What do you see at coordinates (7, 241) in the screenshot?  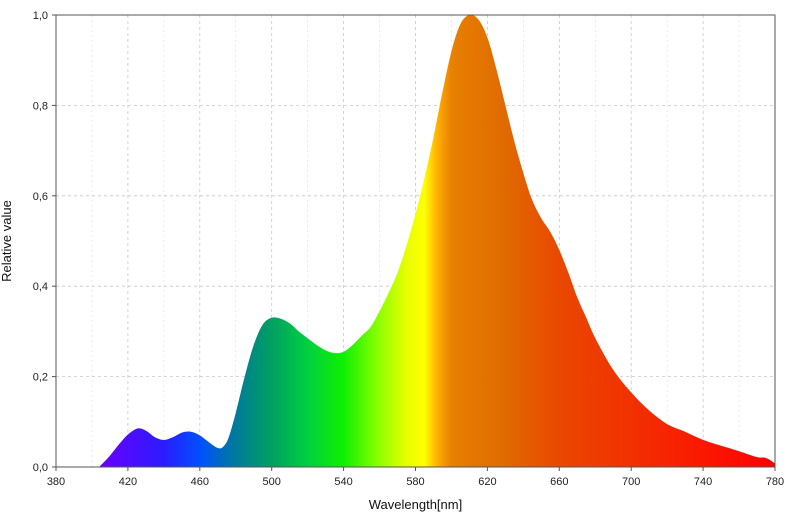 I see `y-axis-title: Relative value` at bounding box center [7, 241].